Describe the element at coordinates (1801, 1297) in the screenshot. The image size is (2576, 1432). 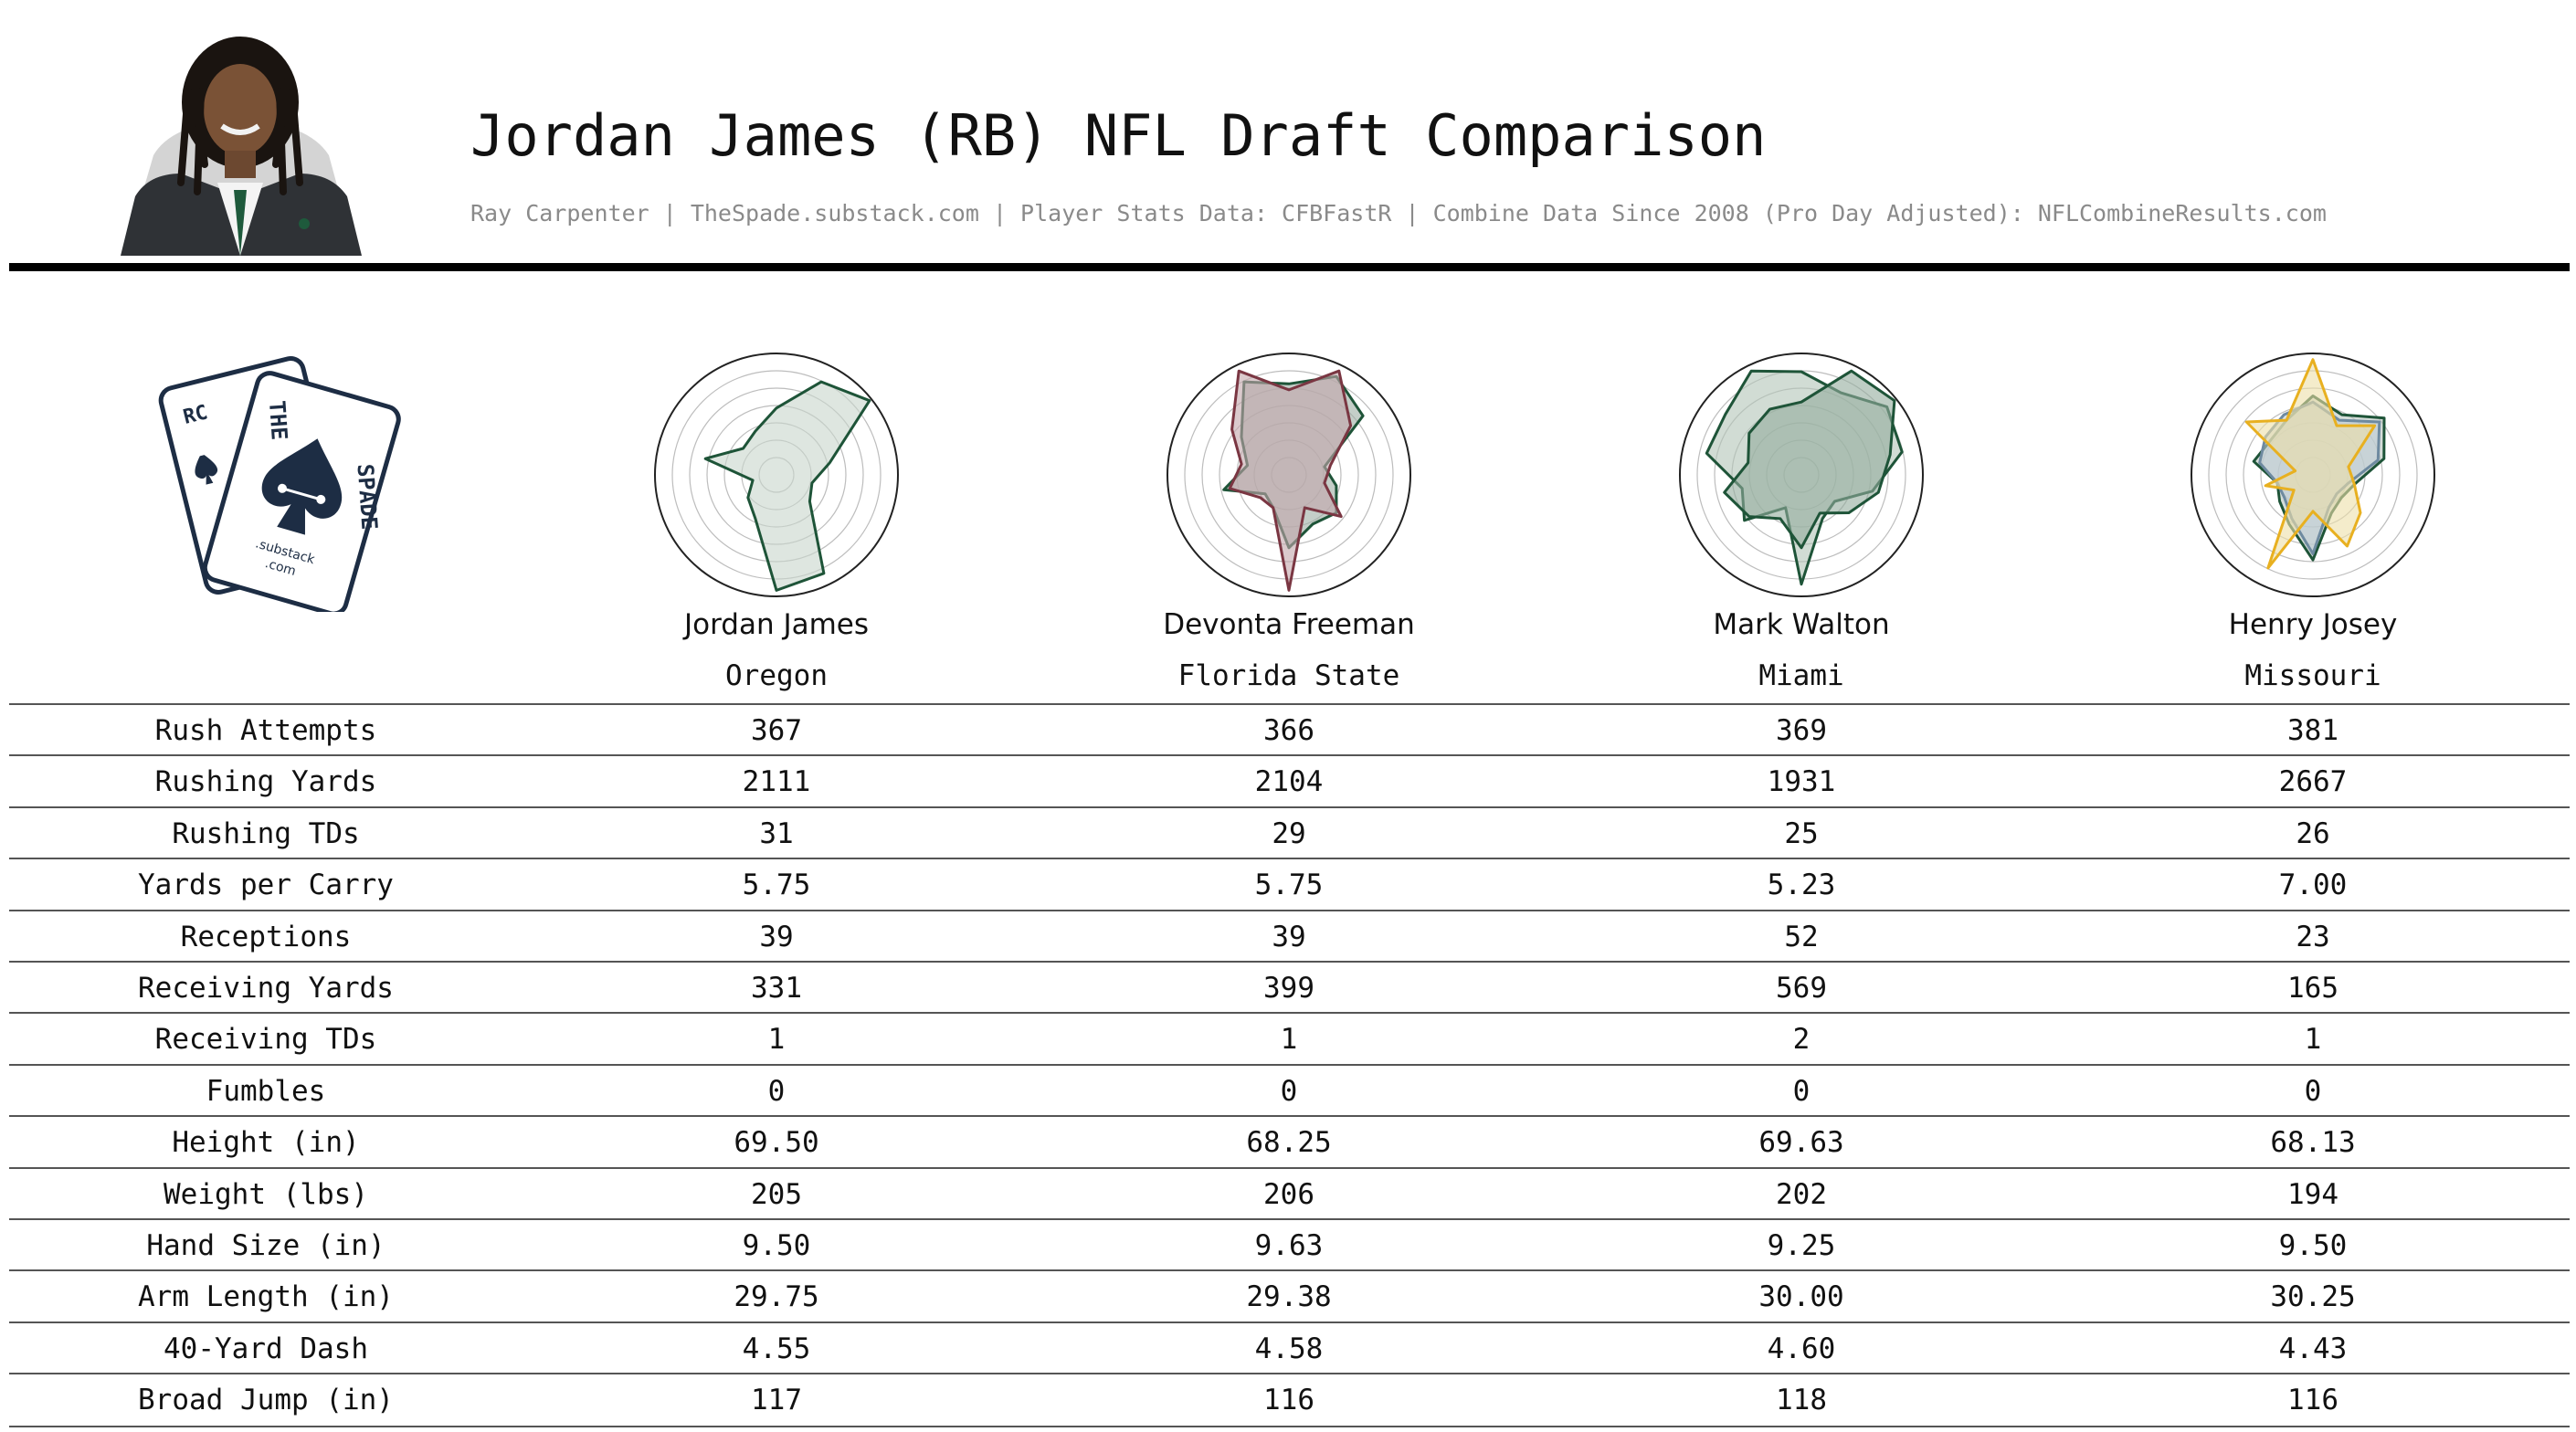
I see `table-cell: 30.00` at that location.